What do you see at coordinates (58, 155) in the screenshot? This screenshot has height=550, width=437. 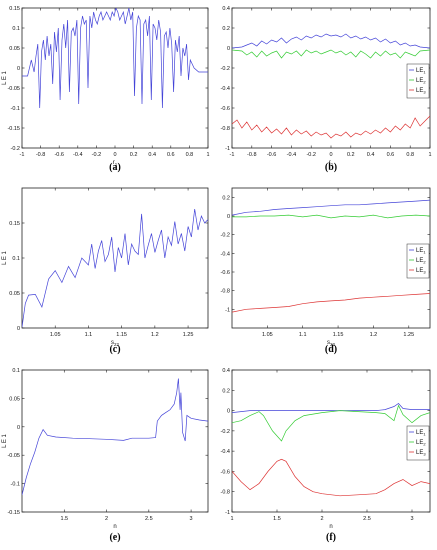 I see `x-tick-label: -0.6` at bounding box center [58, 155].